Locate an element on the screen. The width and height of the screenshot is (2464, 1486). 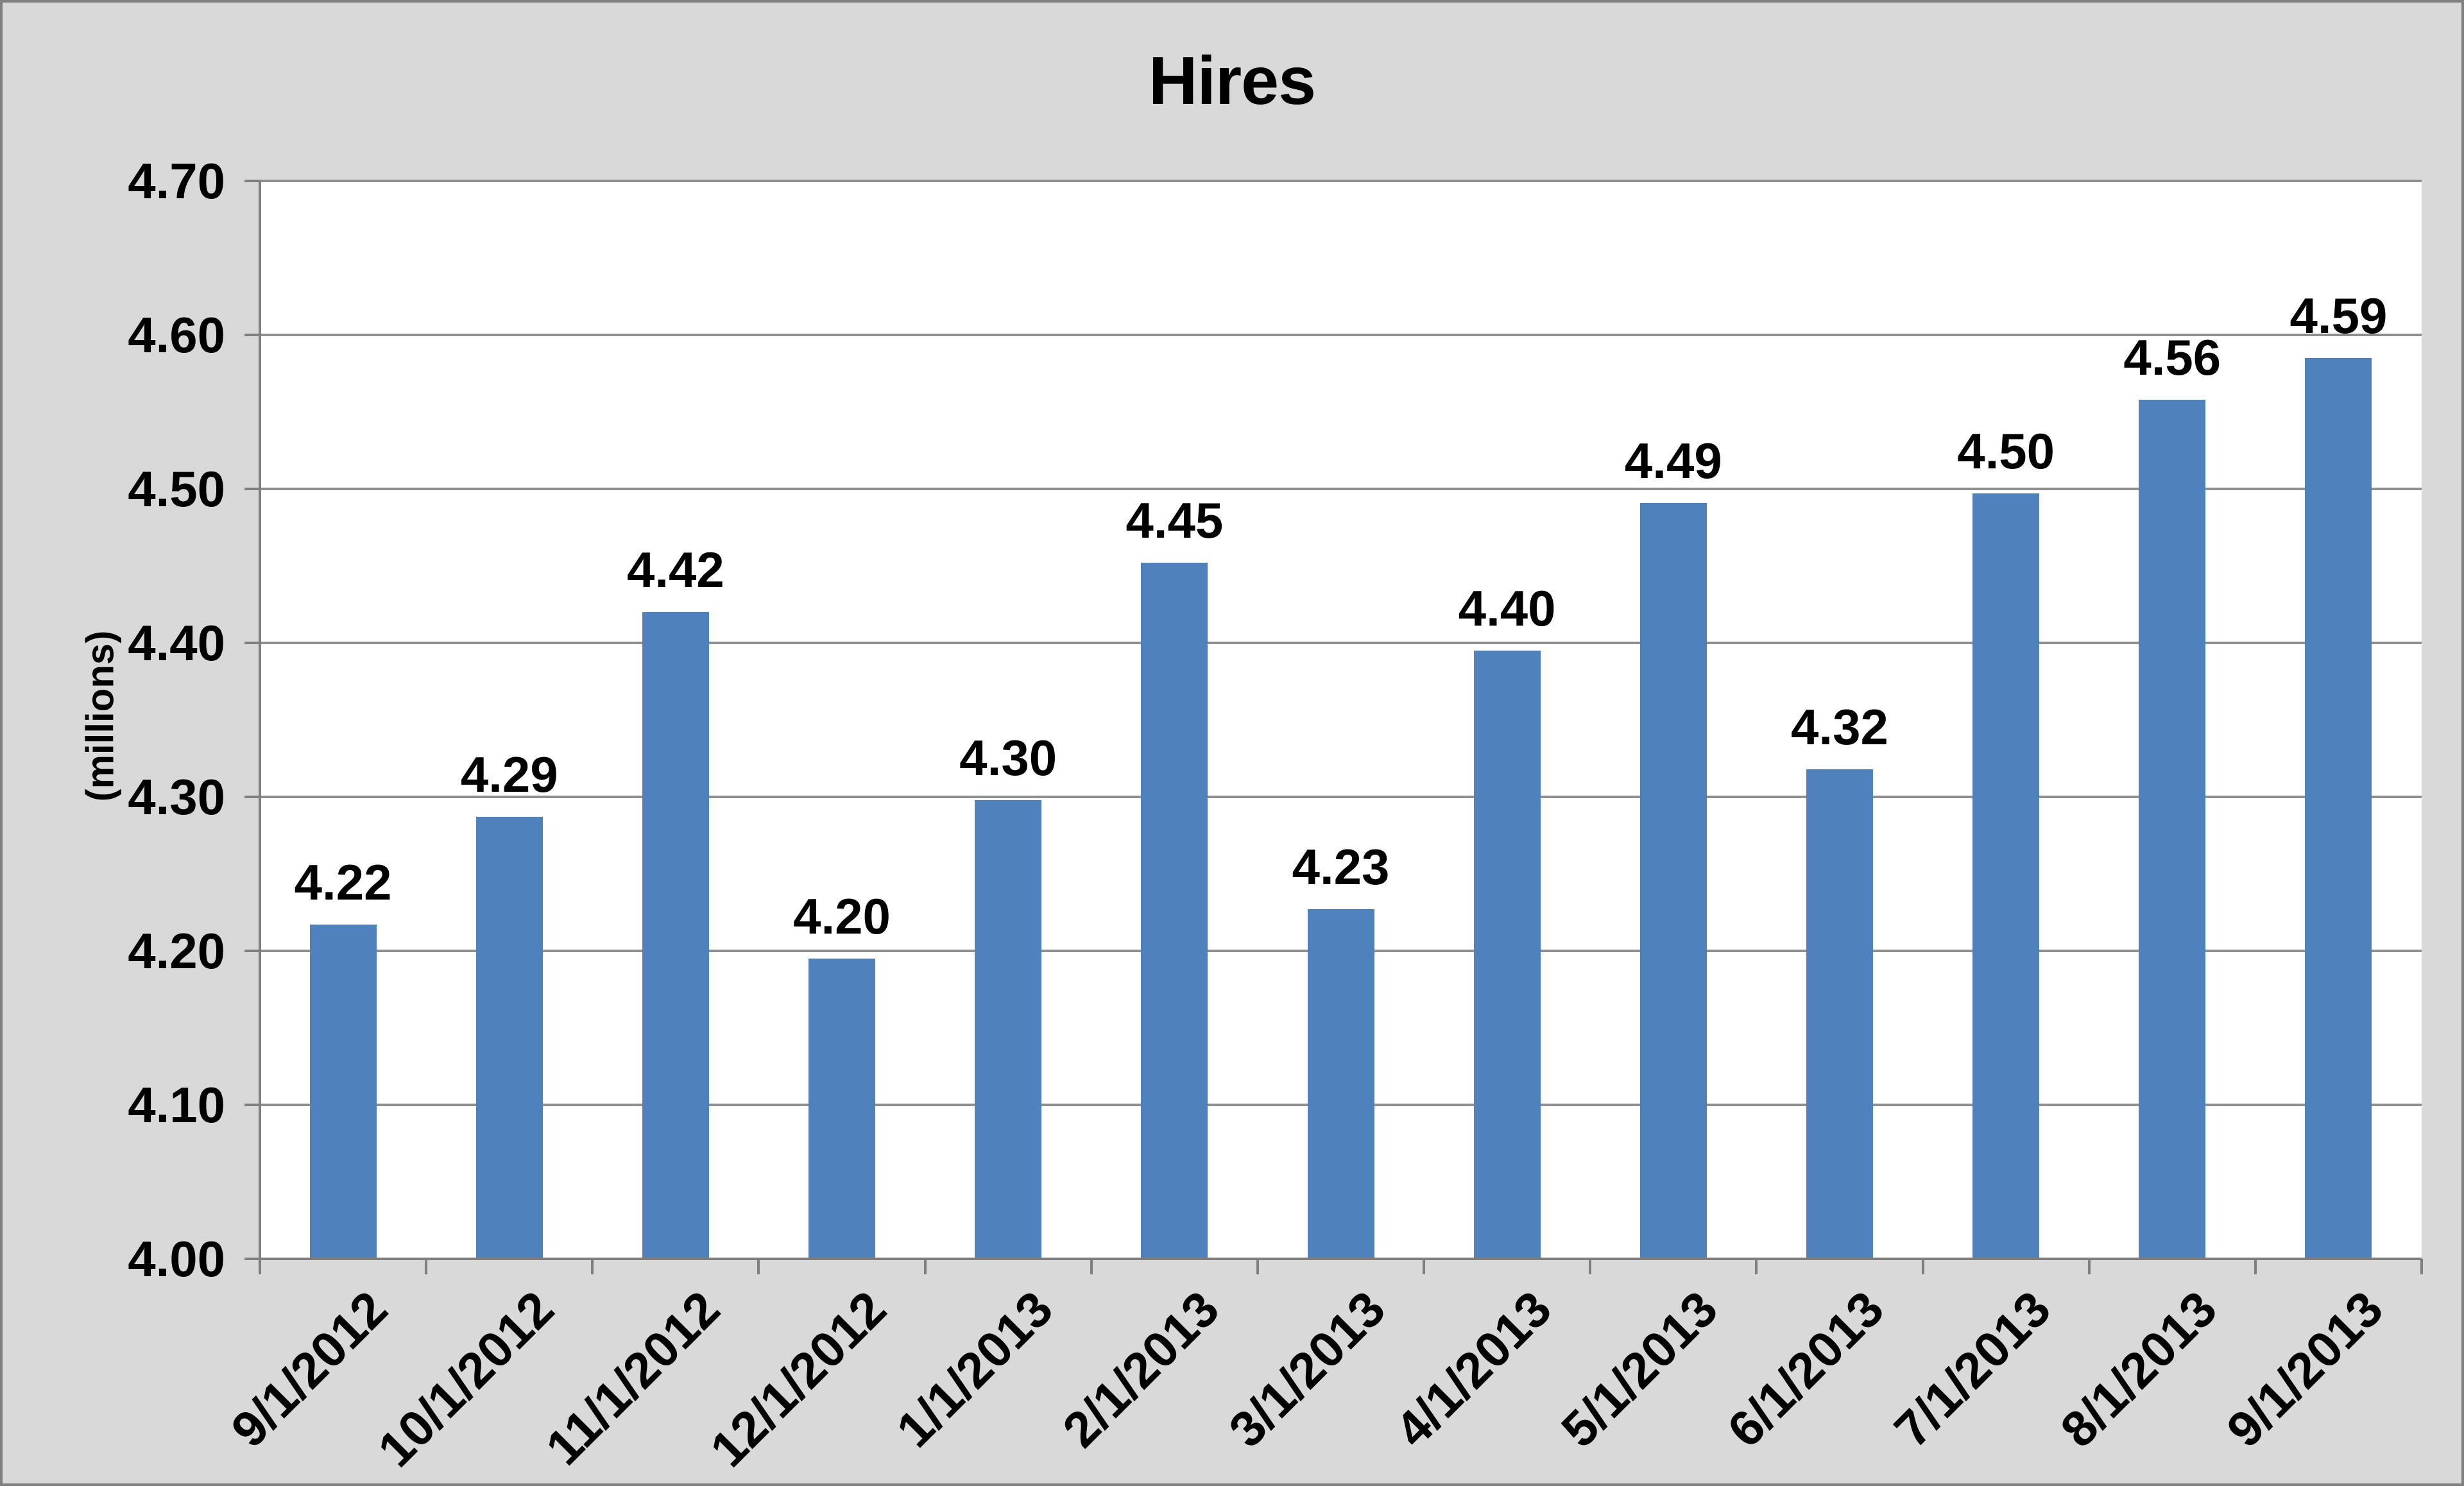
x-tick-label: 7/1/2013 is located at coordinates (1972, 1369).